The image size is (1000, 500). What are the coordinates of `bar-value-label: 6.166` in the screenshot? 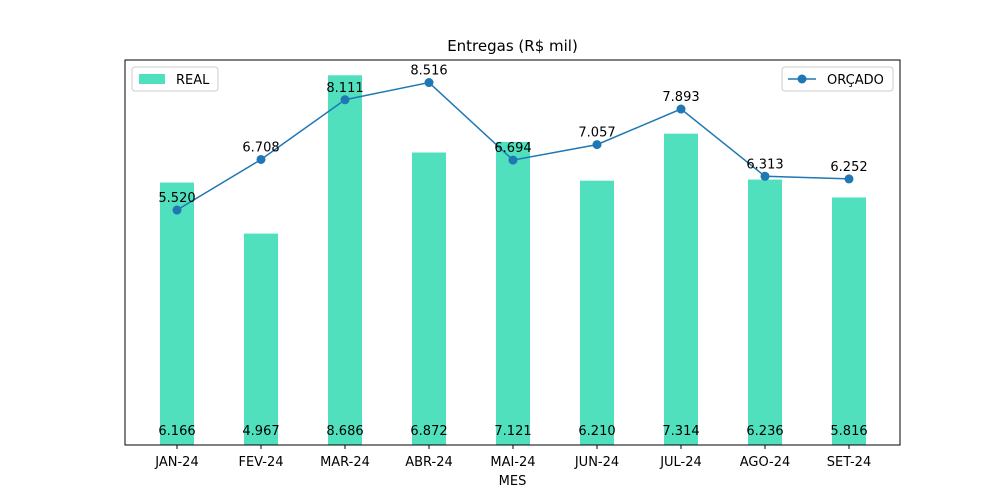 It's located at (176, 431).